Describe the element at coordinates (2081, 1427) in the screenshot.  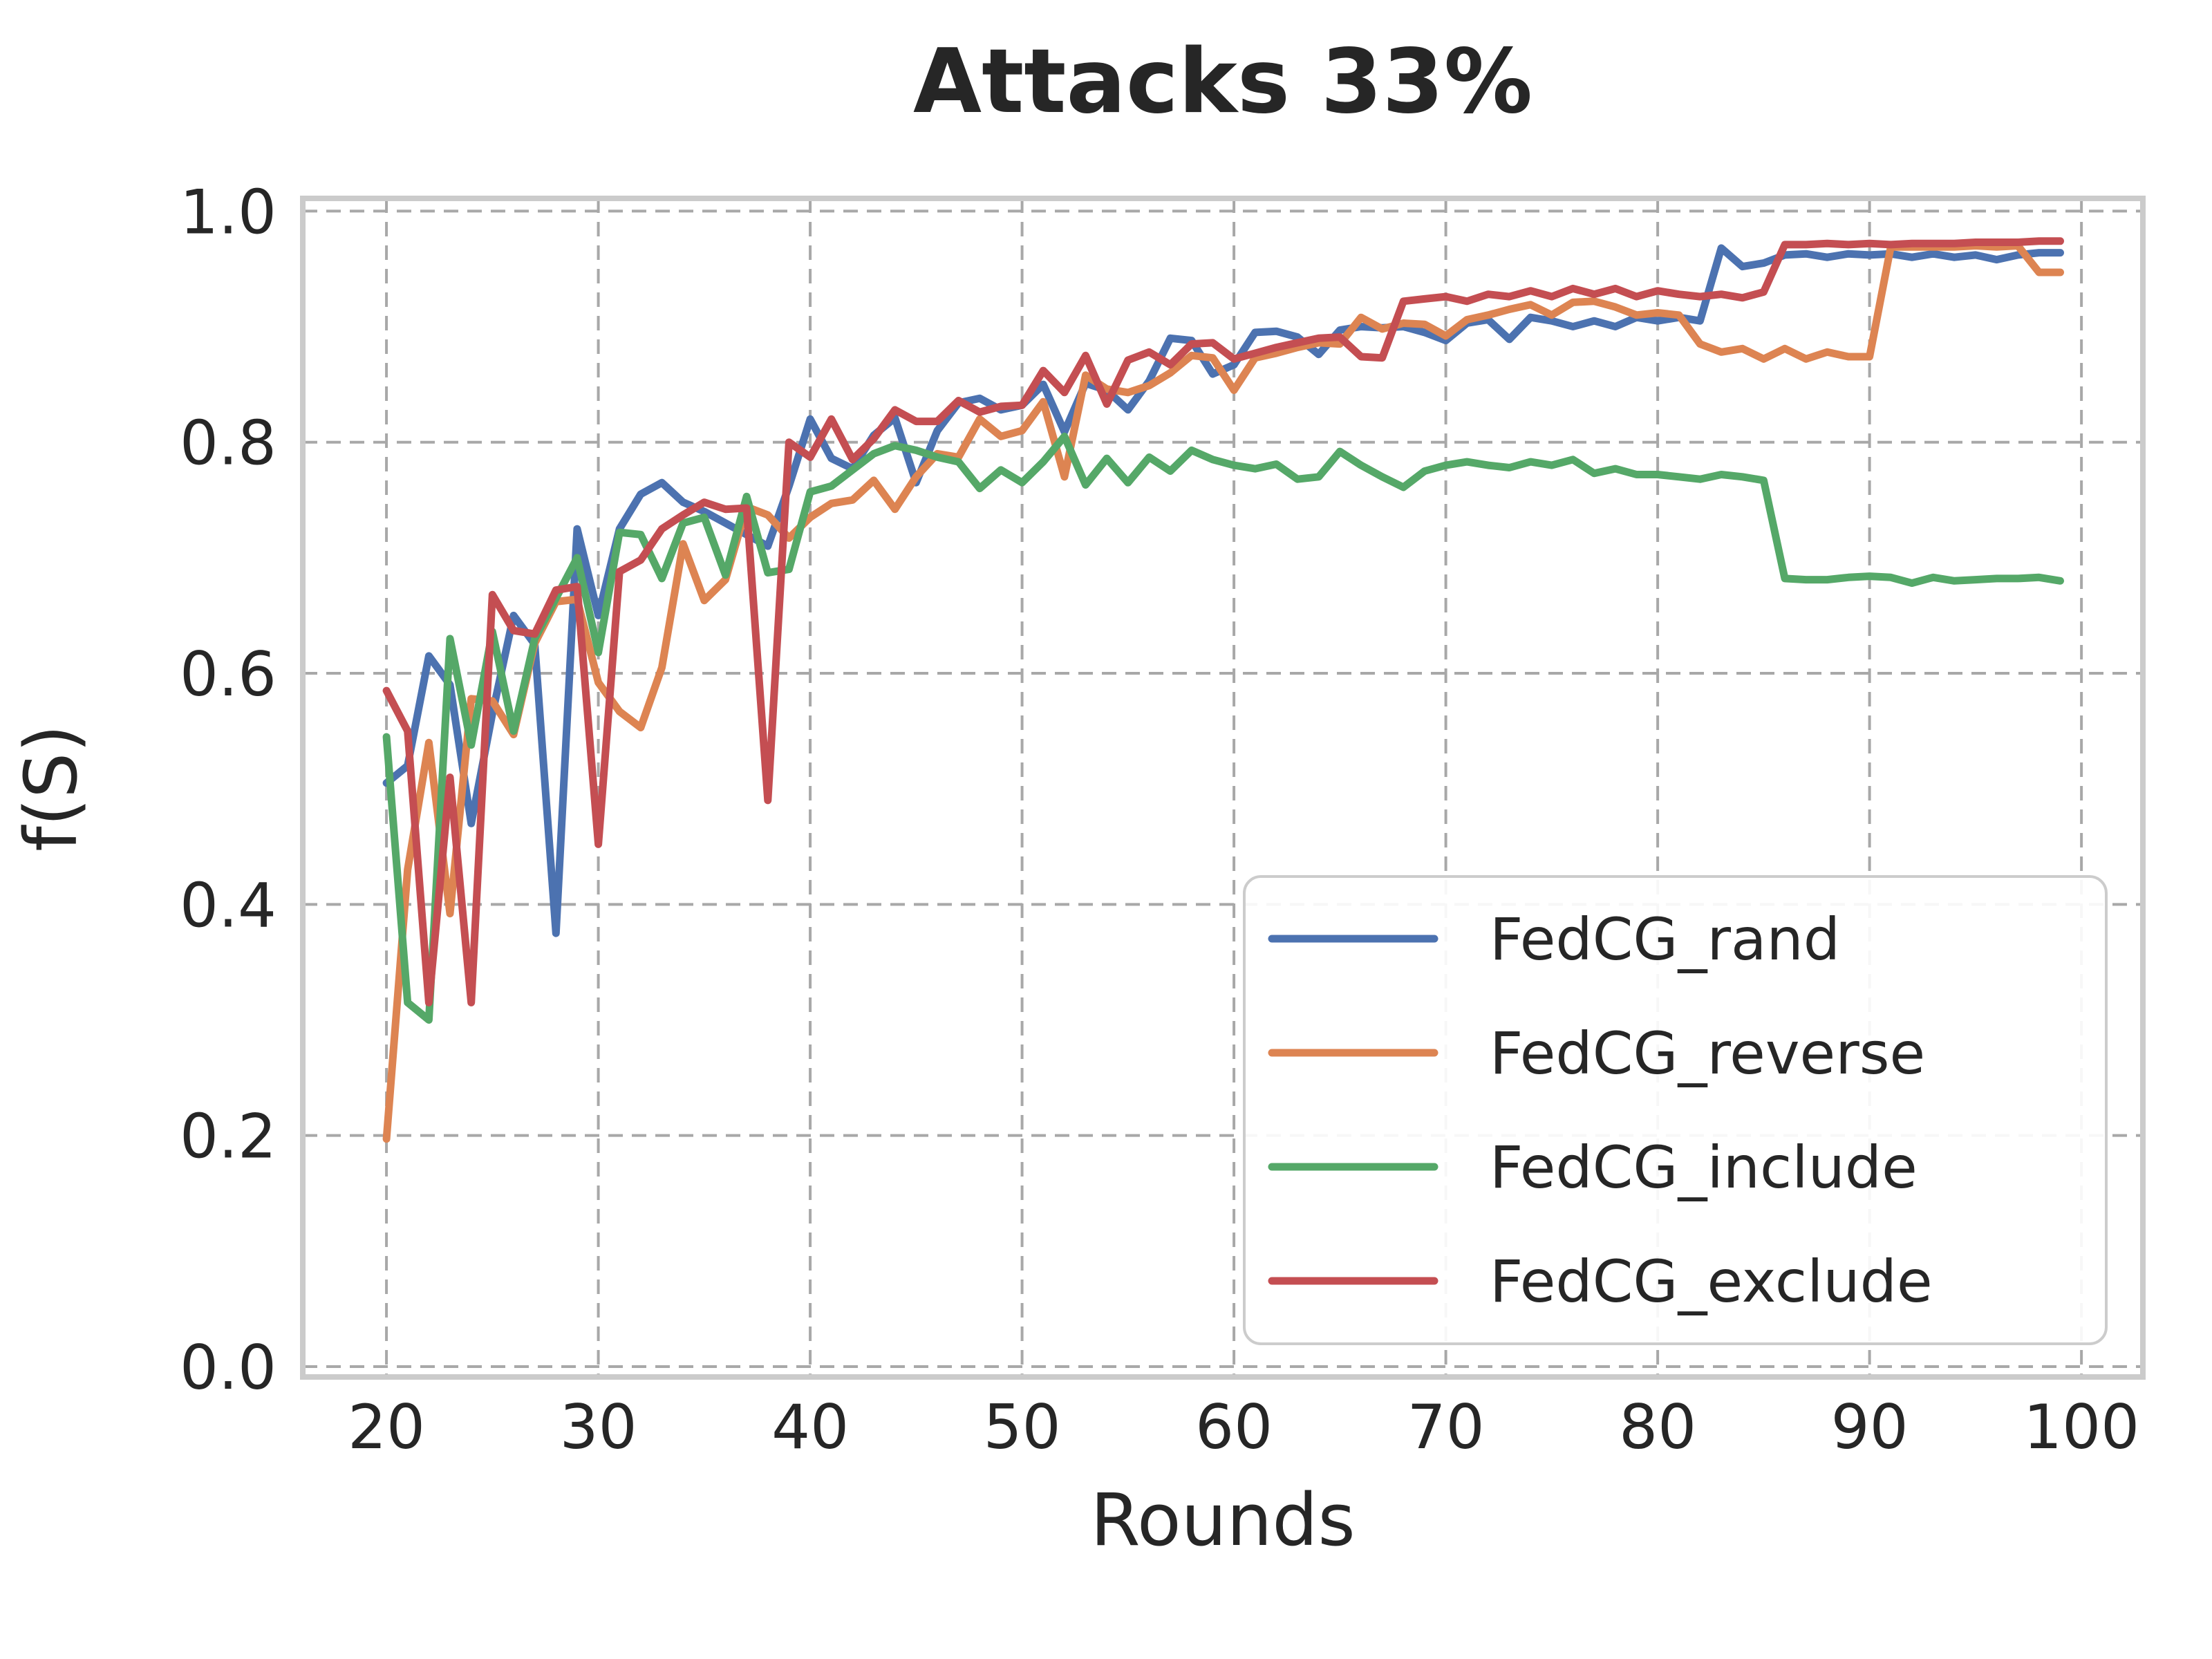
I see `x-tick-label-100: 100` at that location.